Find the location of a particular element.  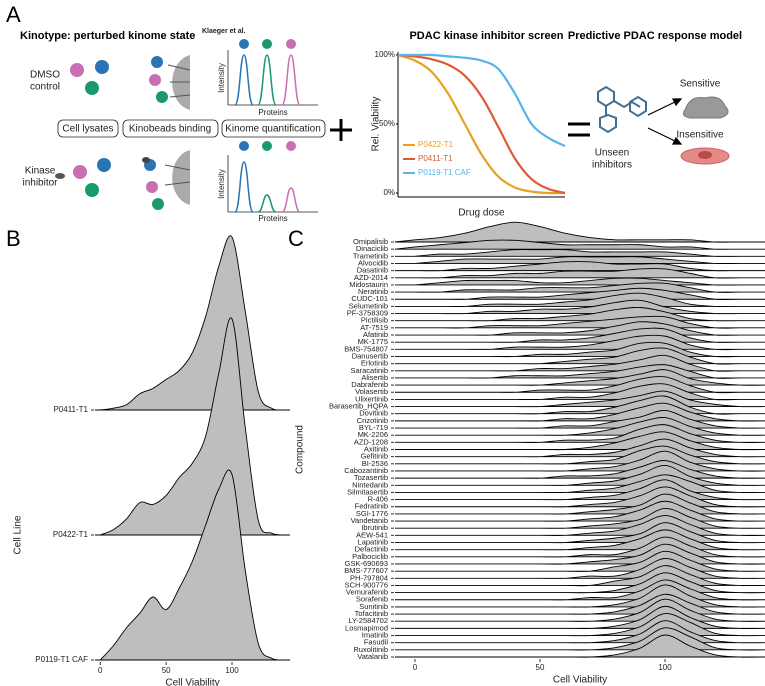

x-axis-label: Drug dose is located at coordinates (481, 213).